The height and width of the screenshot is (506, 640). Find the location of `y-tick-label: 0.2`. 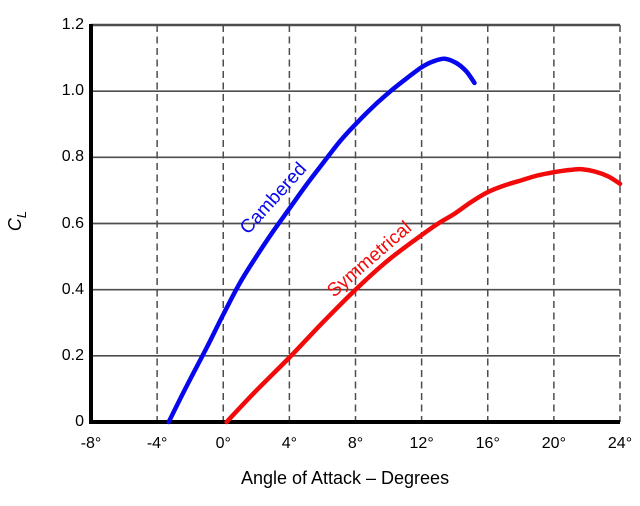

y-tick-label: 0.2 is located at coordinates (72, 355).